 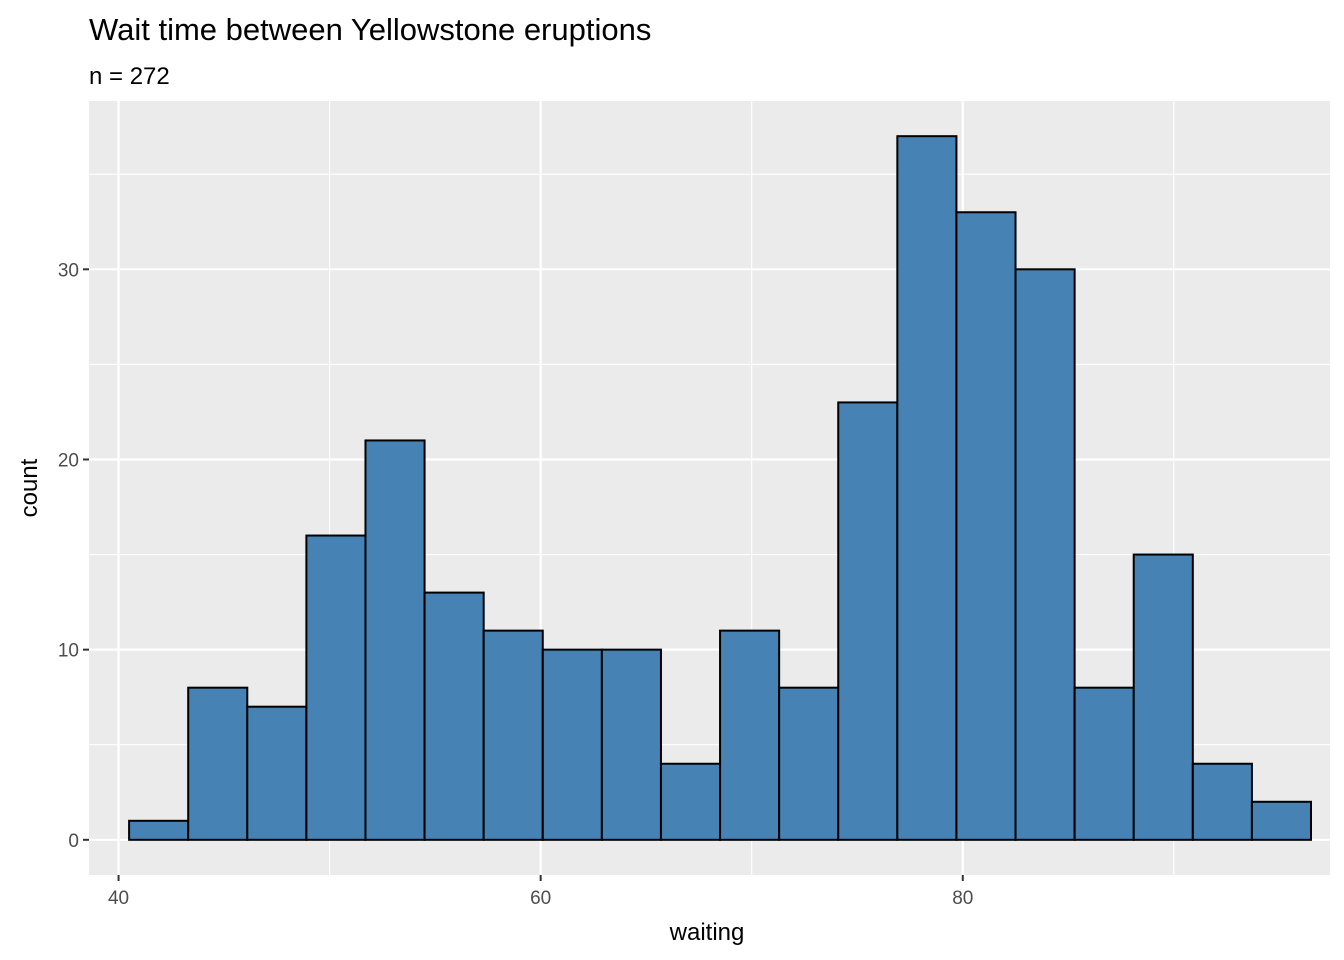 What do you see at coordinates (129, 76) in the screenshot?
I see `chart-subtitle: n = 272` at bounding box center [129, 76].